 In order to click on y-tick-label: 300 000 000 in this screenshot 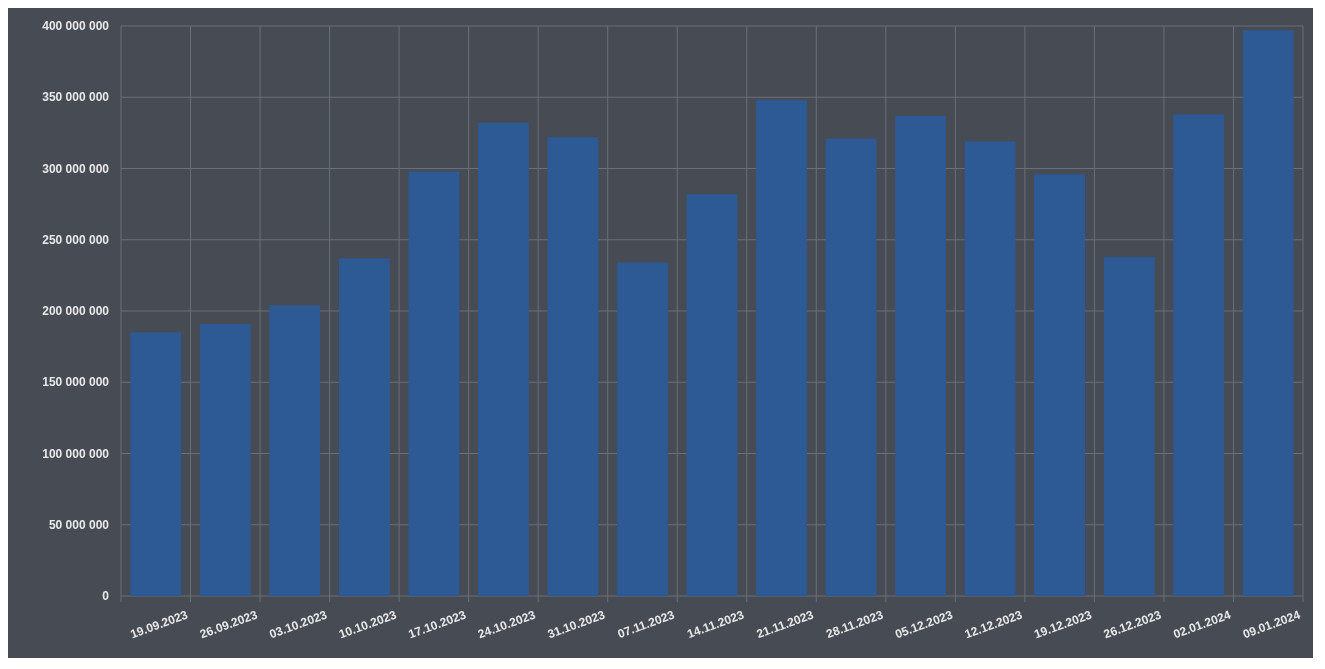, I will do `click(76, 168)`.